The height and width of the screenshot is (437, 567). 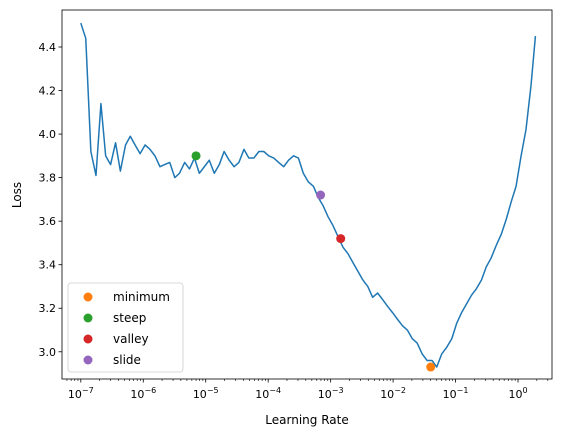 I want to click on marker-steep, so click(x=196, y=156).